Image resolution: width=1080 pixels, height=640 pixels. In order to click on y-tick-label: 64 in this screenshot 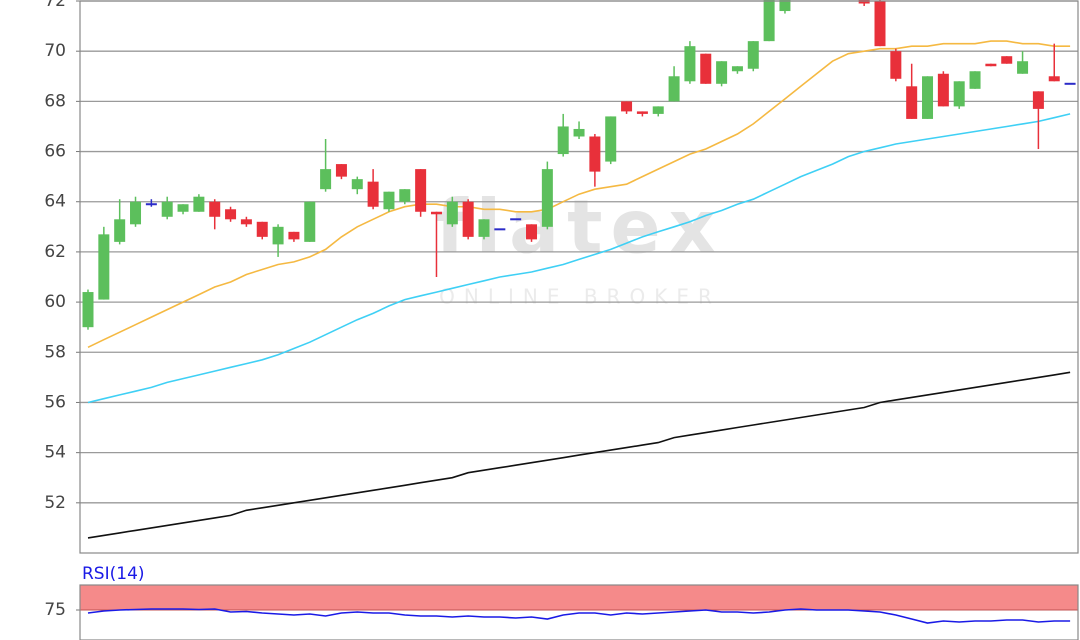, I will do `click(55, 202)`.